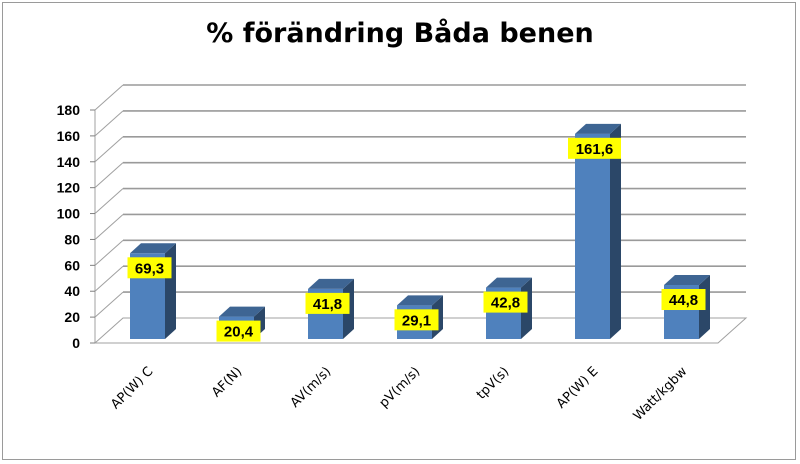  I want to click on y-tick-label: 20, so click(72, 317).